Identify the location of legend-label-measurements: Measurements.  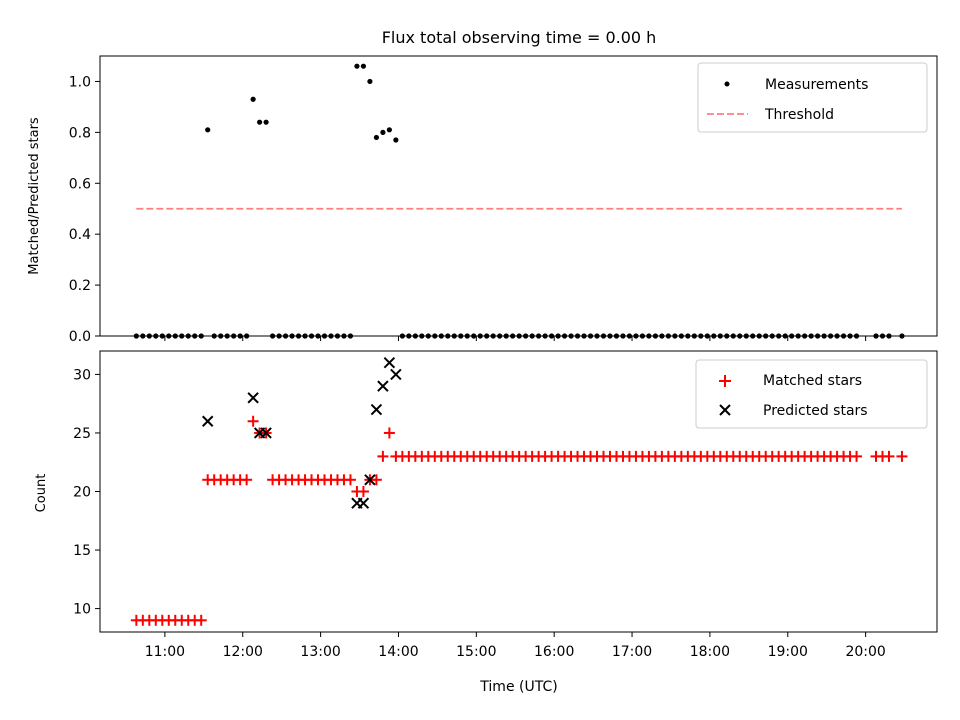
(816, 85).